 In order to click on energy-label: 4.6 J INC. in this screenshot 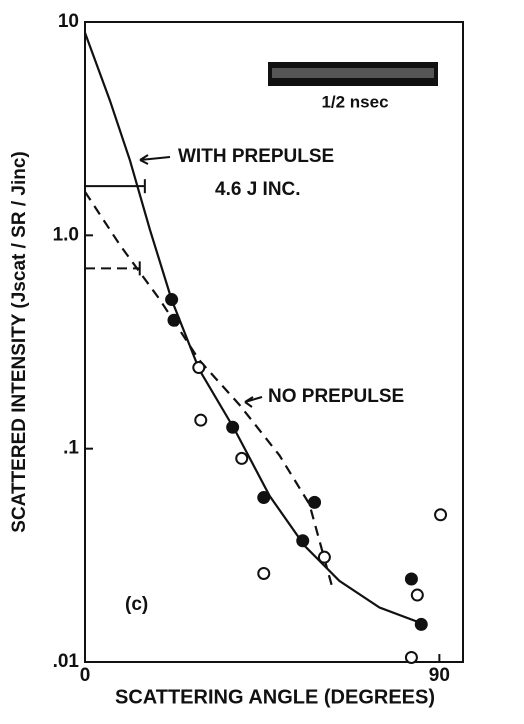, I will do `click(258, 189)`.